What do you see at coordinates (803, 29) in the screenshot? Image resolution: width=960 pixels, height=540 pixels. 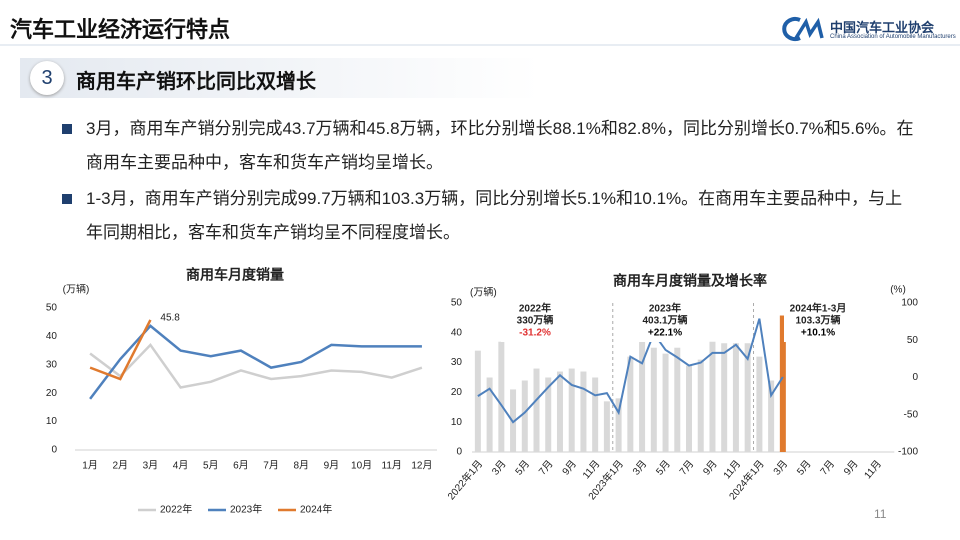 I see `logo-mark` at bounding box center [803, 29].